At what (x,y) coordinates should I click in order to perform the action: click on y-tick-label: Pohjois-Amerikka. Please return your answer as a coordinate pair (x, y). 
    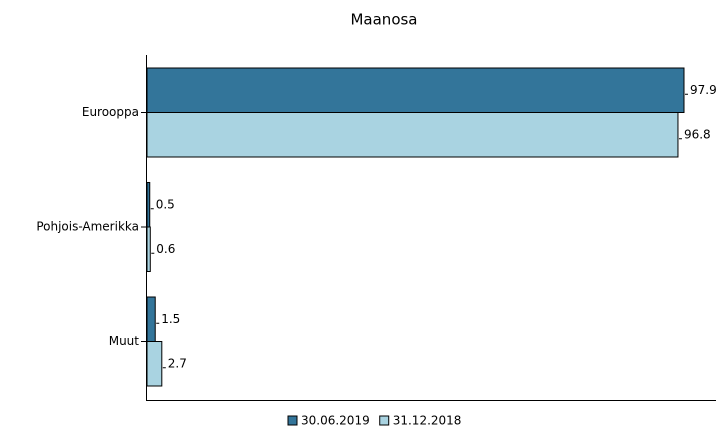
    Looking at the image, I should click on (87, 227).